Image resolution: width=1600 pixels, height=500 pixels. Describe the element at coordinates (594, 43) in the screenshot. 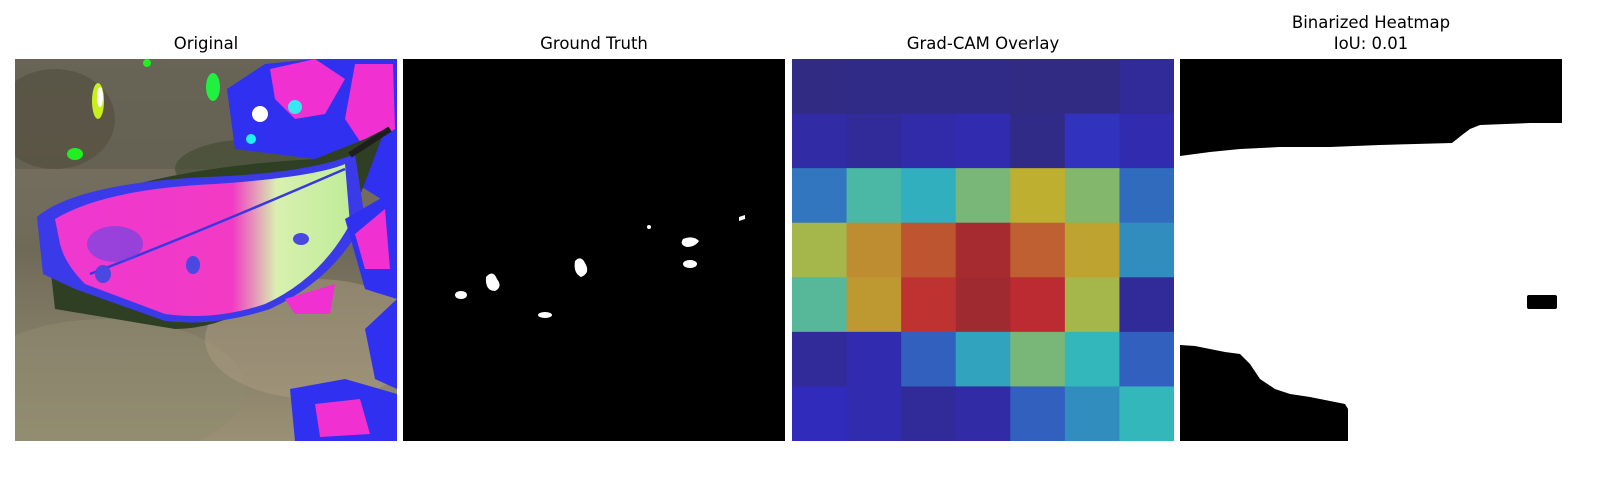

I see `panel-title: Ground Truth` at that location.